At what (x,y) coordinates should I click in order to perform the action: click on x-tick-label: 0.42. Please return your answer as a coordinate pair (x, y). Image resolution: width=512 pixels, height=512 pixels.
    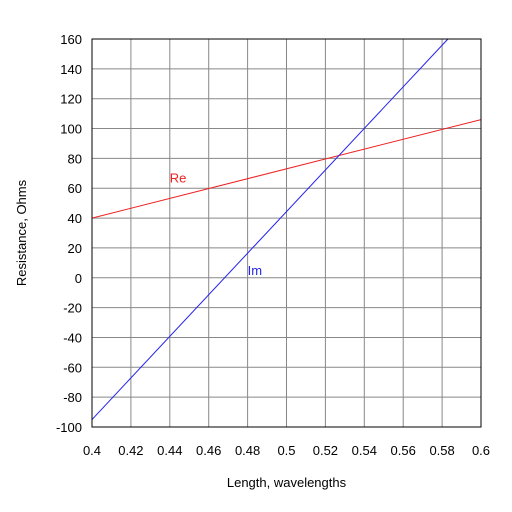
    Looking at the image, I should click on (130, 450).